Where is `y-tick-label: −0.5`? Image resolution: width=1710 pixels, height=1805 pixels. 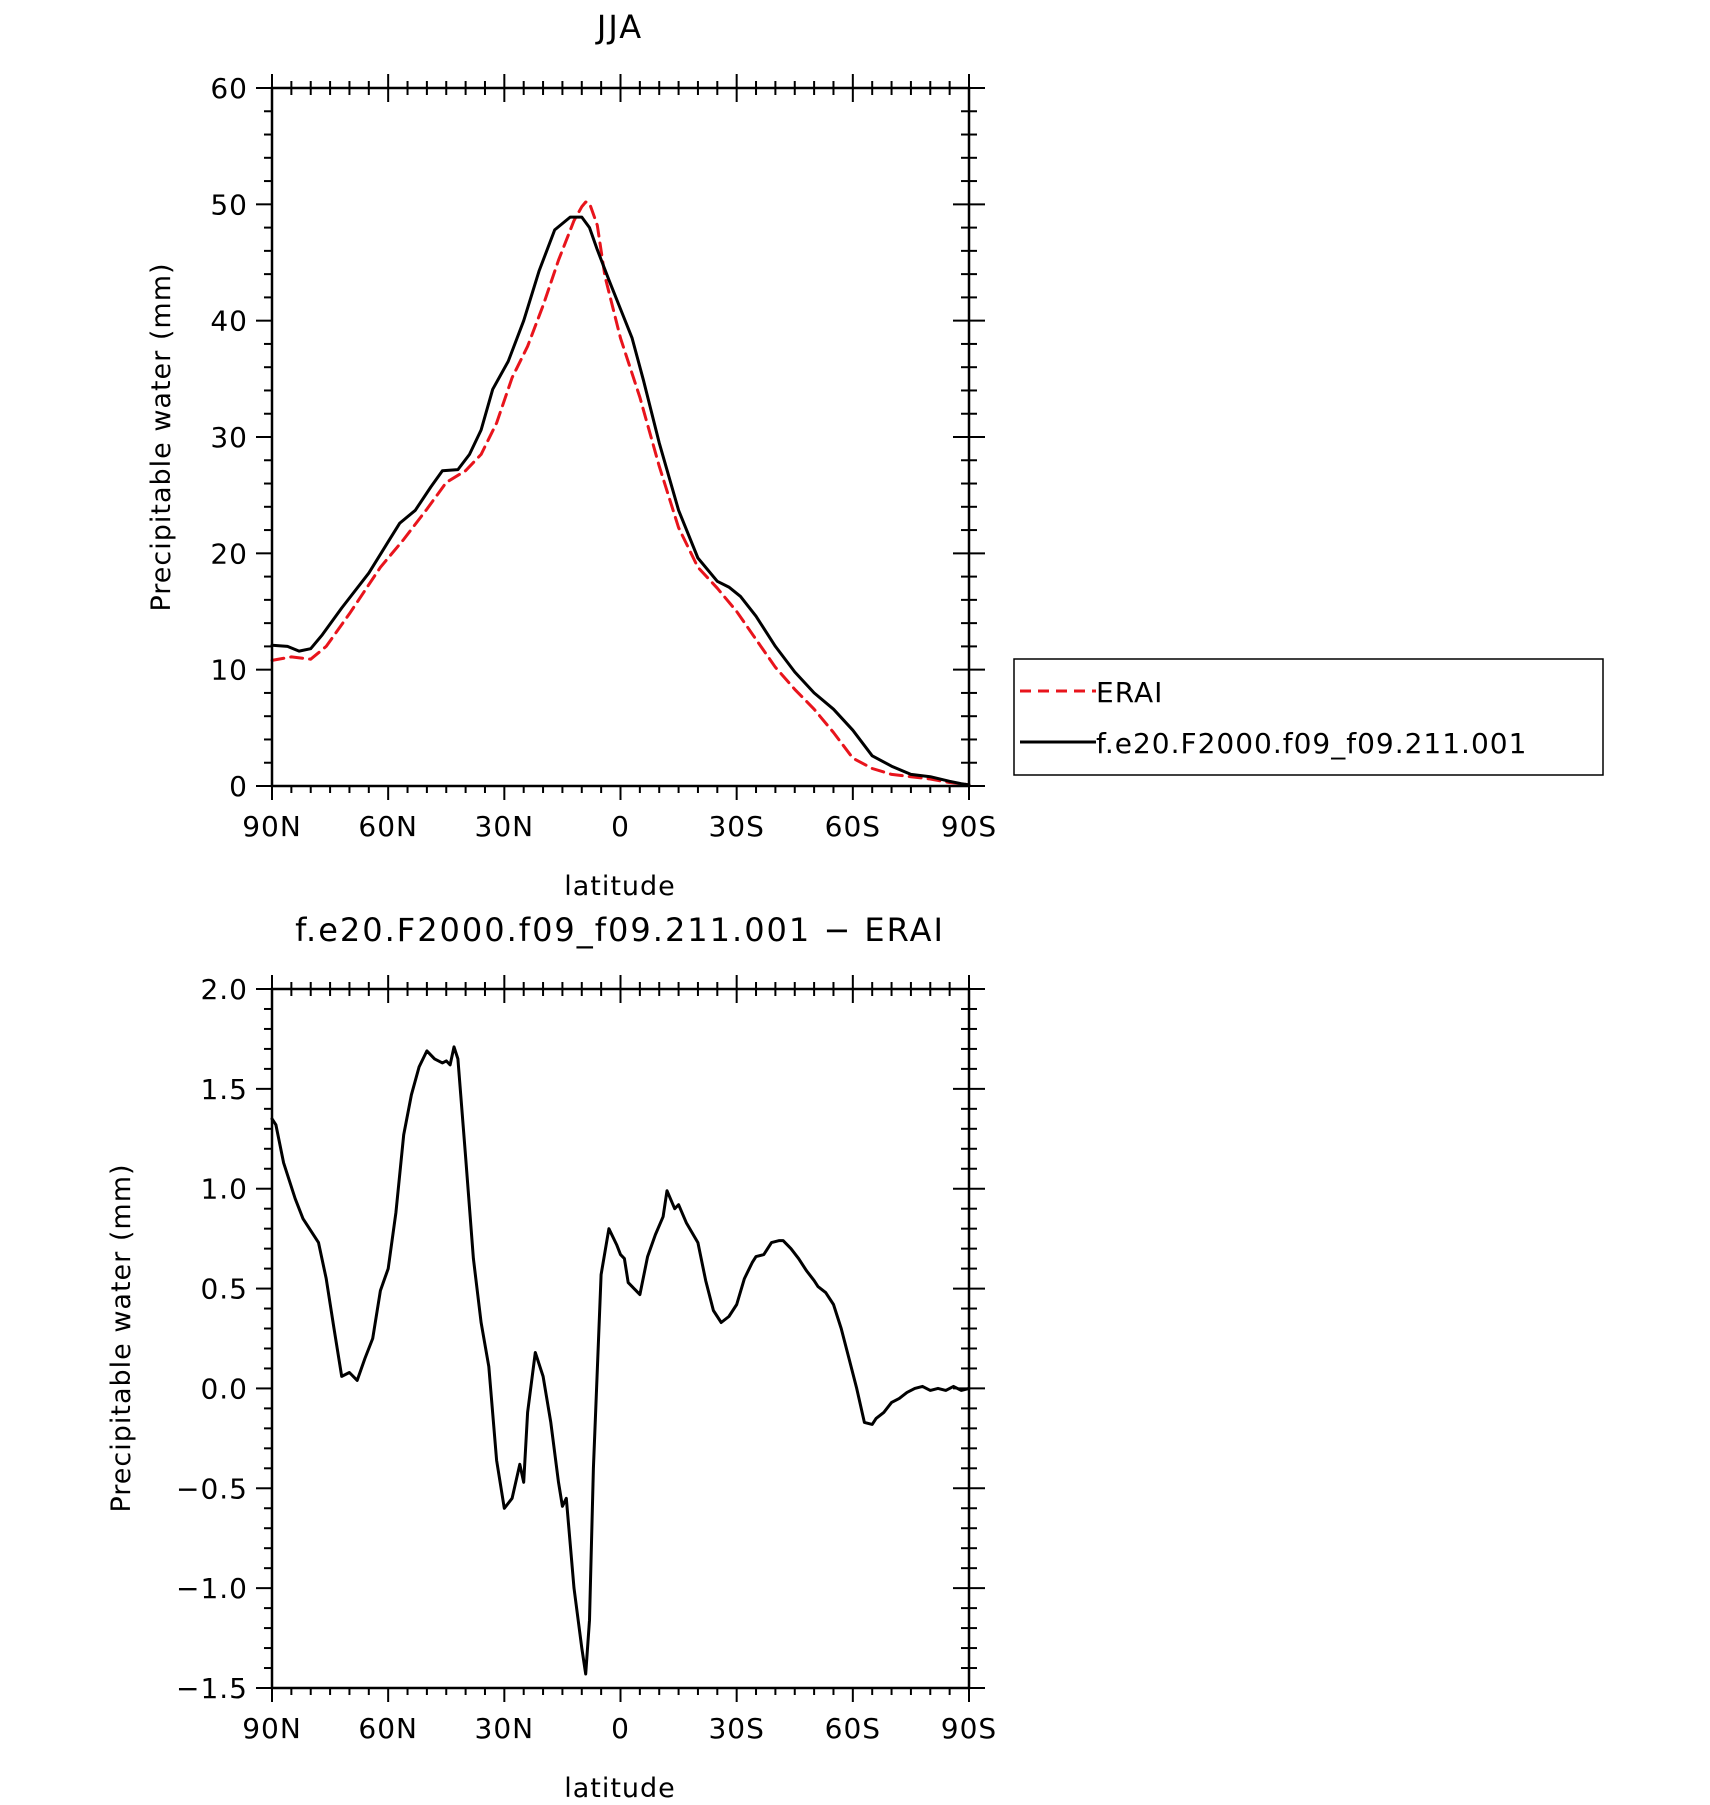 y-tick-label: −0.5 is located at coordinates (212, 1488).